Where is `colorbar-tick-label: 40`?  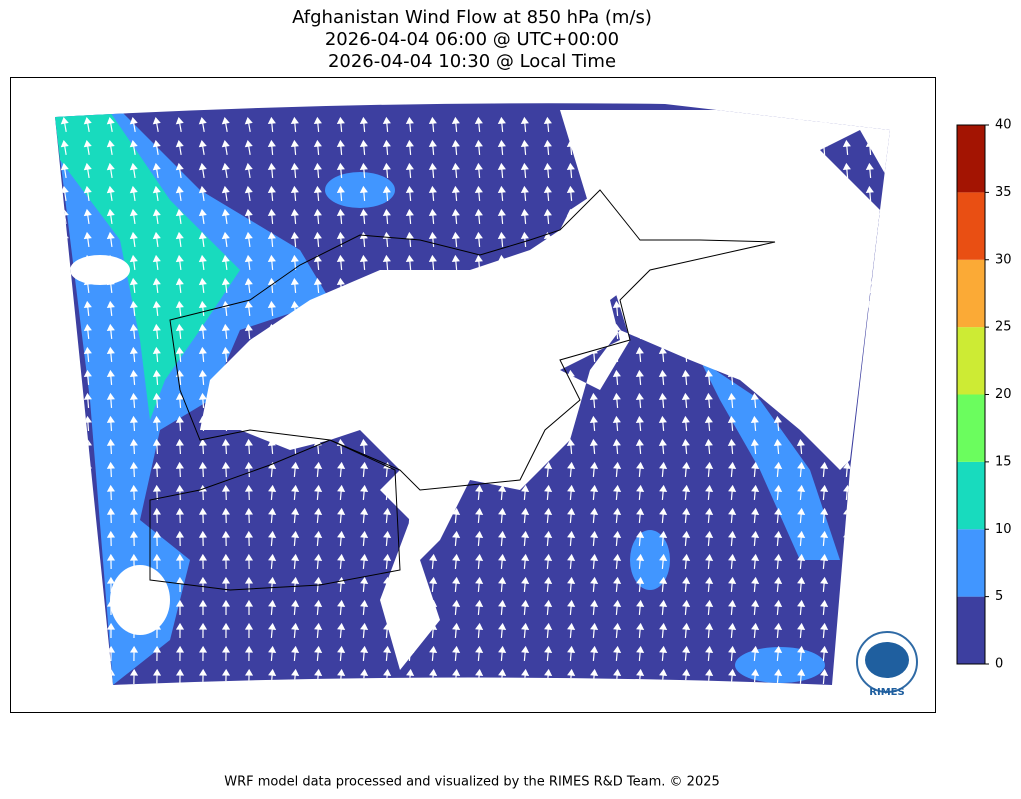
colorbar-tick-label: 40 is located at coordinates (1003, 125).